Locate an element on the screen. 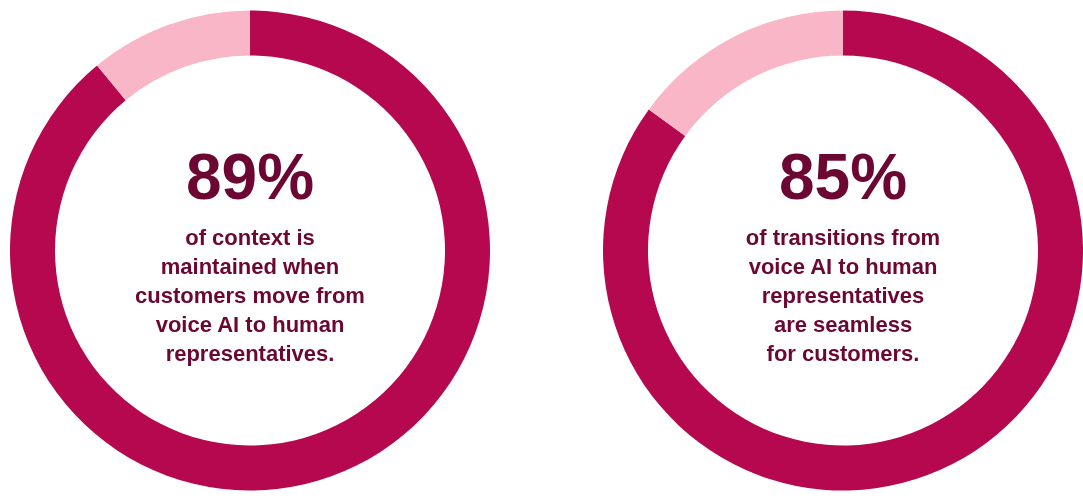  text: of transitions from voice AI to human representatives are seamless for customers. is located at coordinates (843, 295).